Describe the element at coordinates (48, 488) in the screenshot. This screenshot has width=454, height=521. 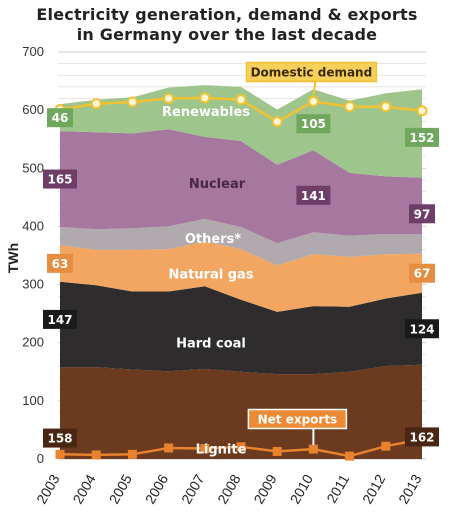
I see `x-tick-label: 2003` at that location.